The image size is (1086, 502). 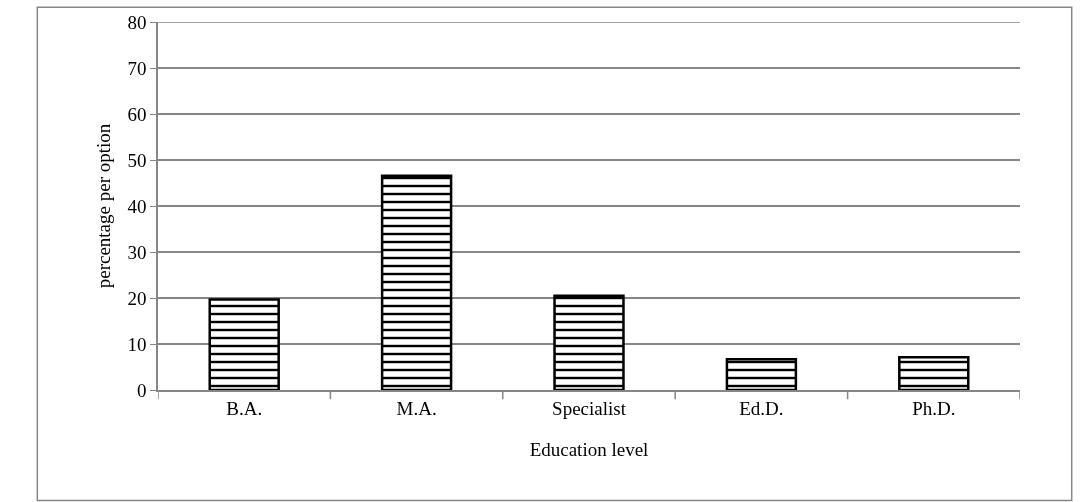 What do you see at coordinates (416, 408) in the screenshot?
I see `x-tick-label: M.A.` at bounding box center [416, 408].